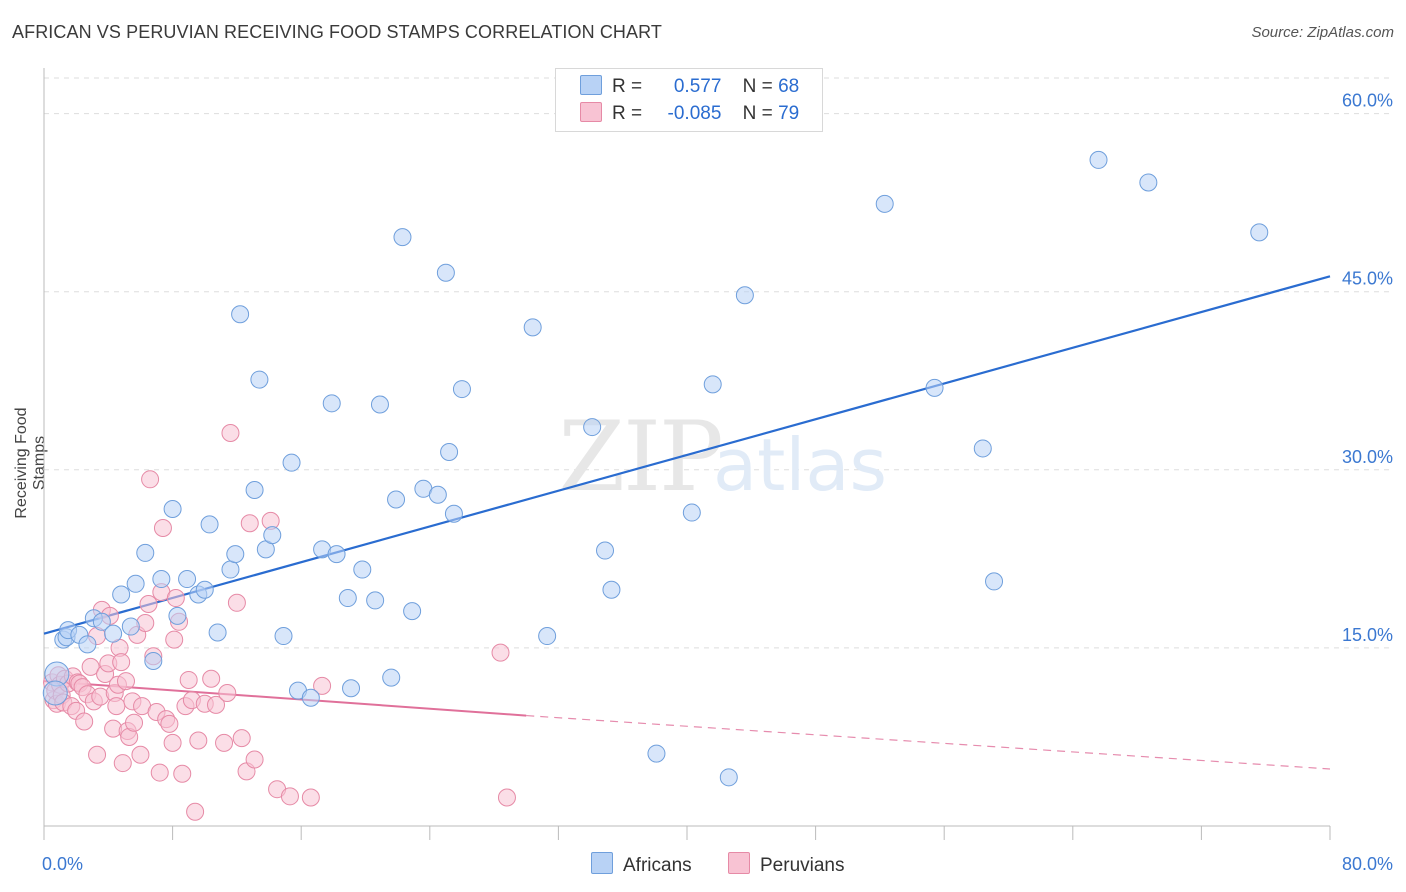 The image size is (1406, 892). Describe the element at coordinates (627, 86) in the screenshot. I see `africans-r-label: R =` at that location.